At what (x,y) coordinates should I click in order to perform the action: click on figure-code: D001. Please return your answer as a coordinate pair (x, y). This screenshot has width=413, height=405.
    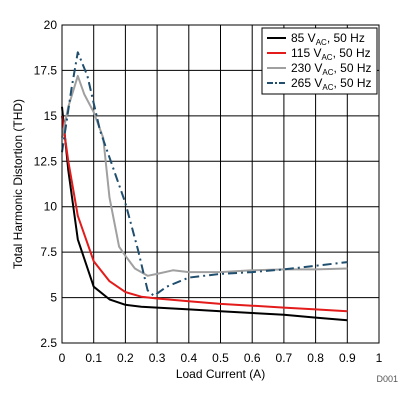
    Looking at the image, I should click on (387, 379).